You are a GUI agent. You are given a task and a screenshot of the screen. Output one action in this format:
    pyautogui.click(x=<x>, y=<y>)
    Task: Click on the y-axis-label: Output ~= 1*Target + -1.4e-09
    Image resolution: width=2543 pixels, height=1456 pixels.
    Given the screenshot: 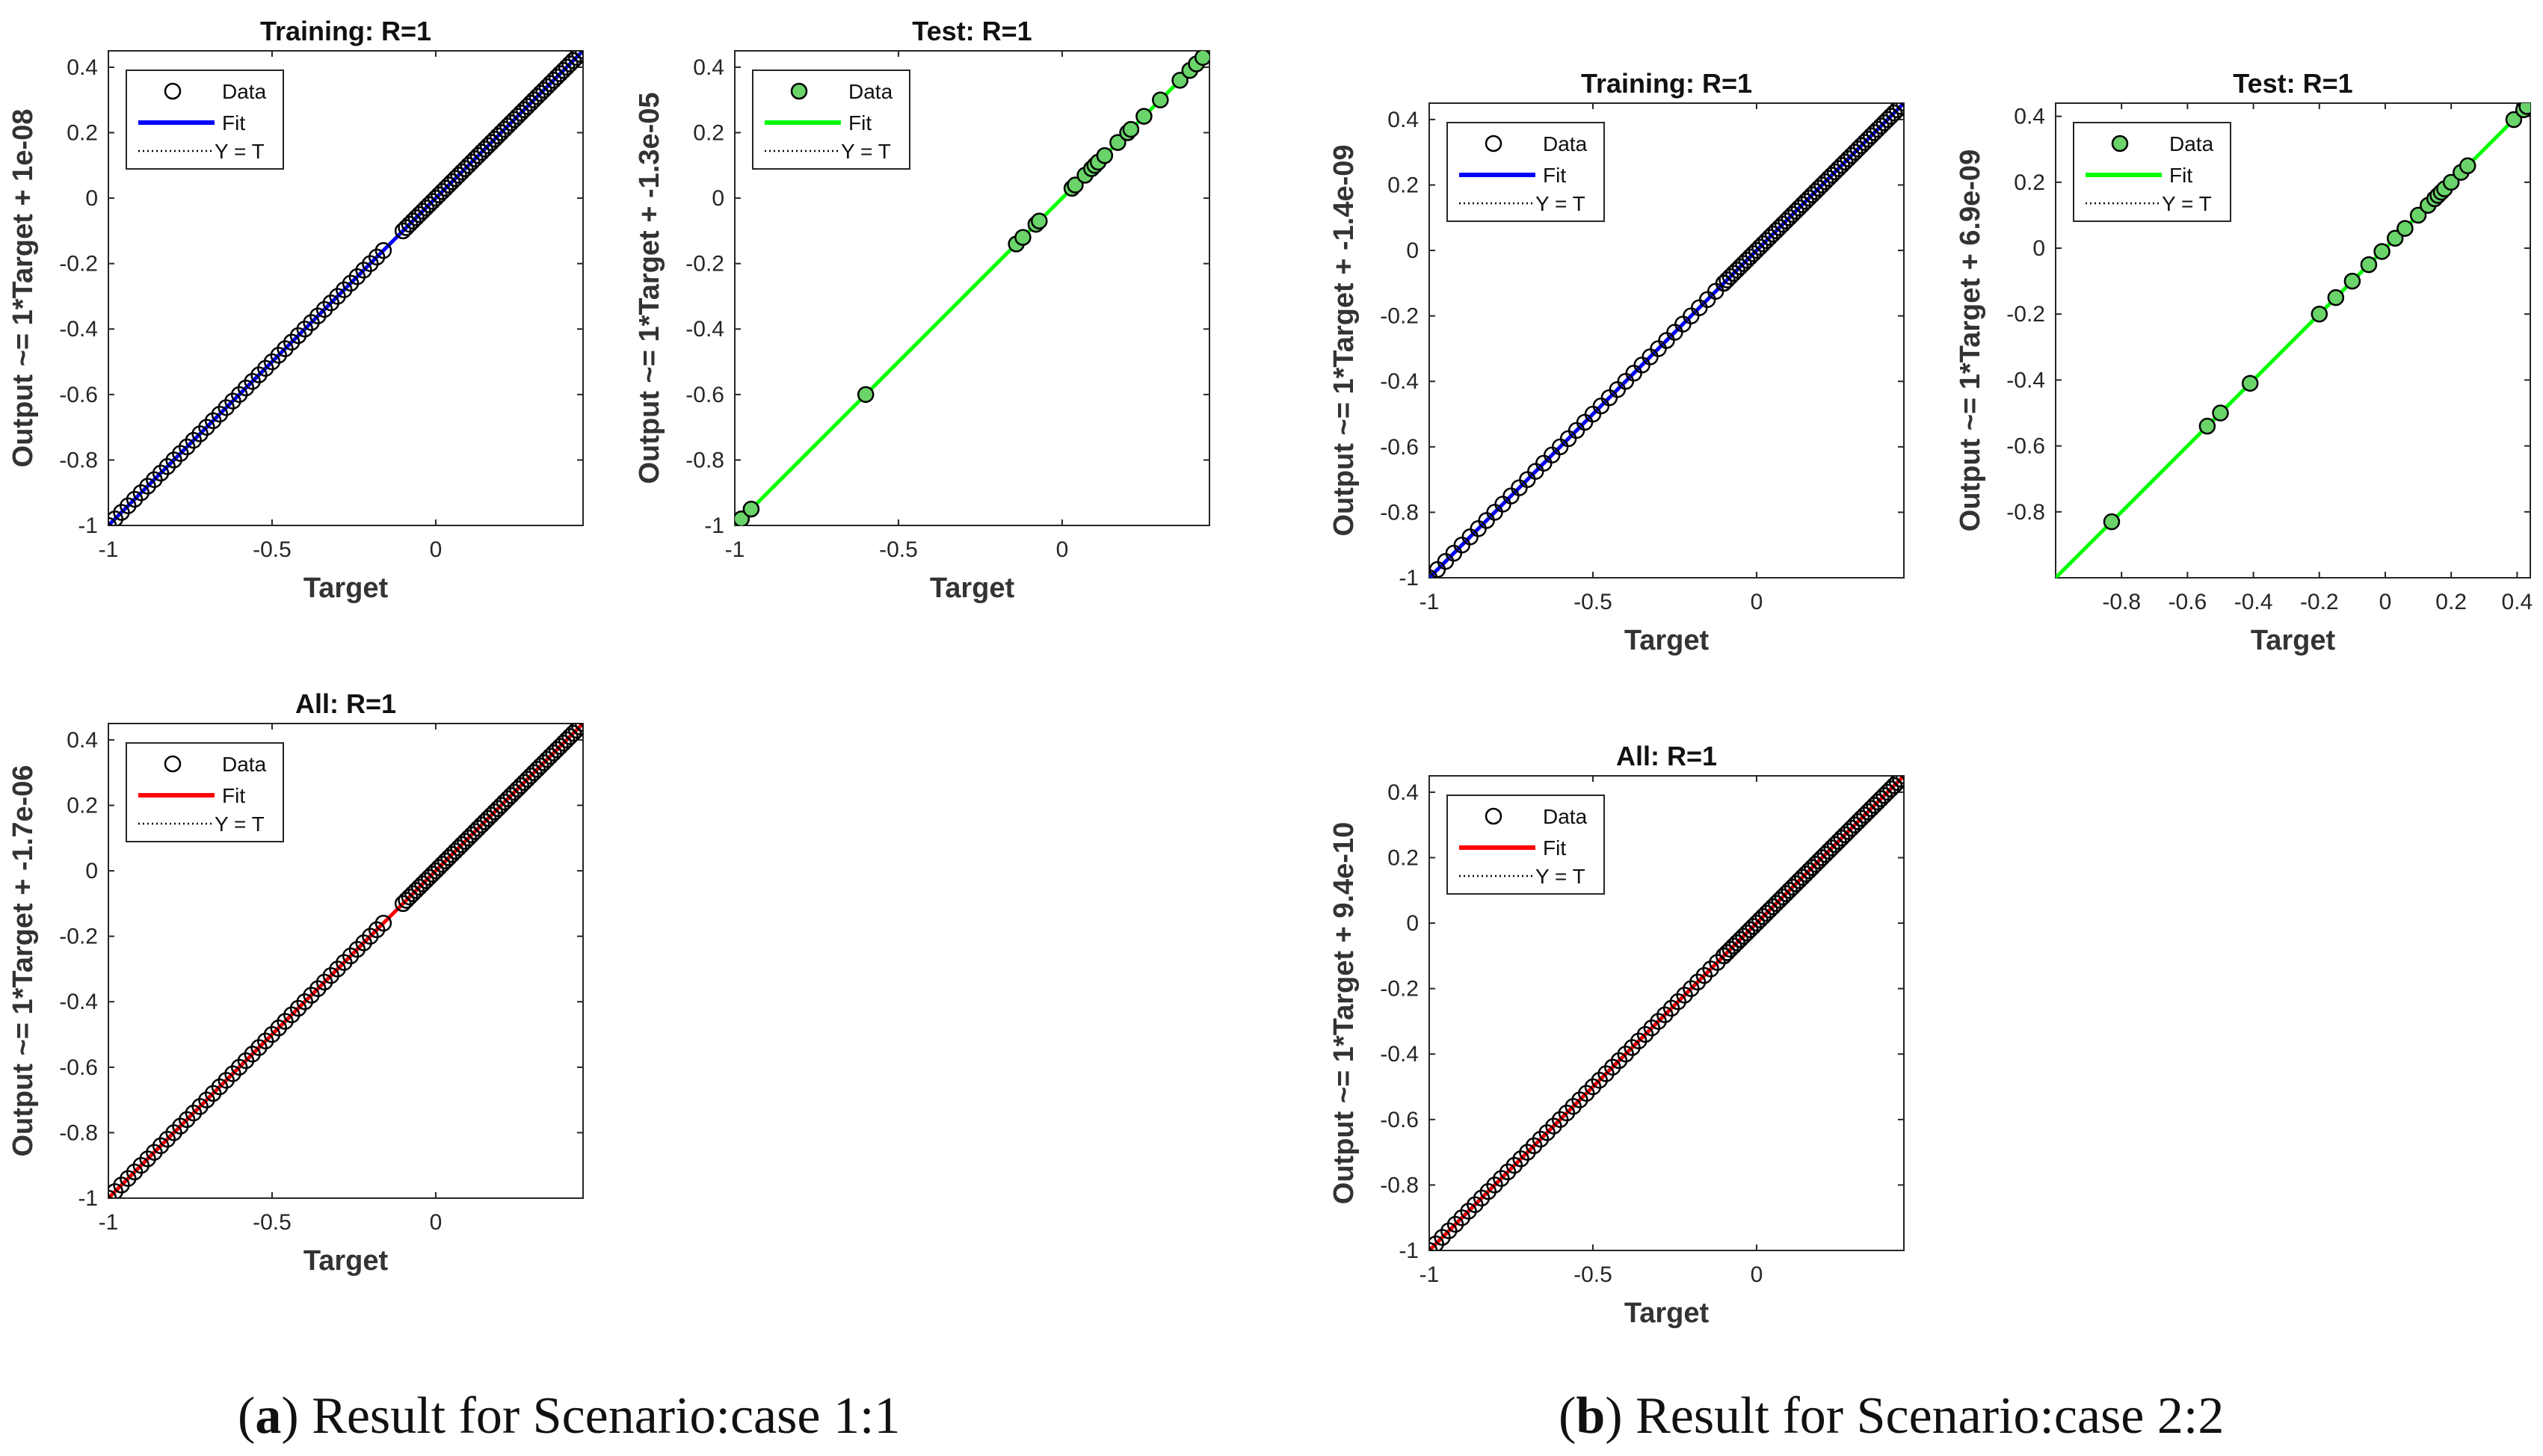 What is the action you would take?
    pyautogui.click(x=1344, y=340)
    